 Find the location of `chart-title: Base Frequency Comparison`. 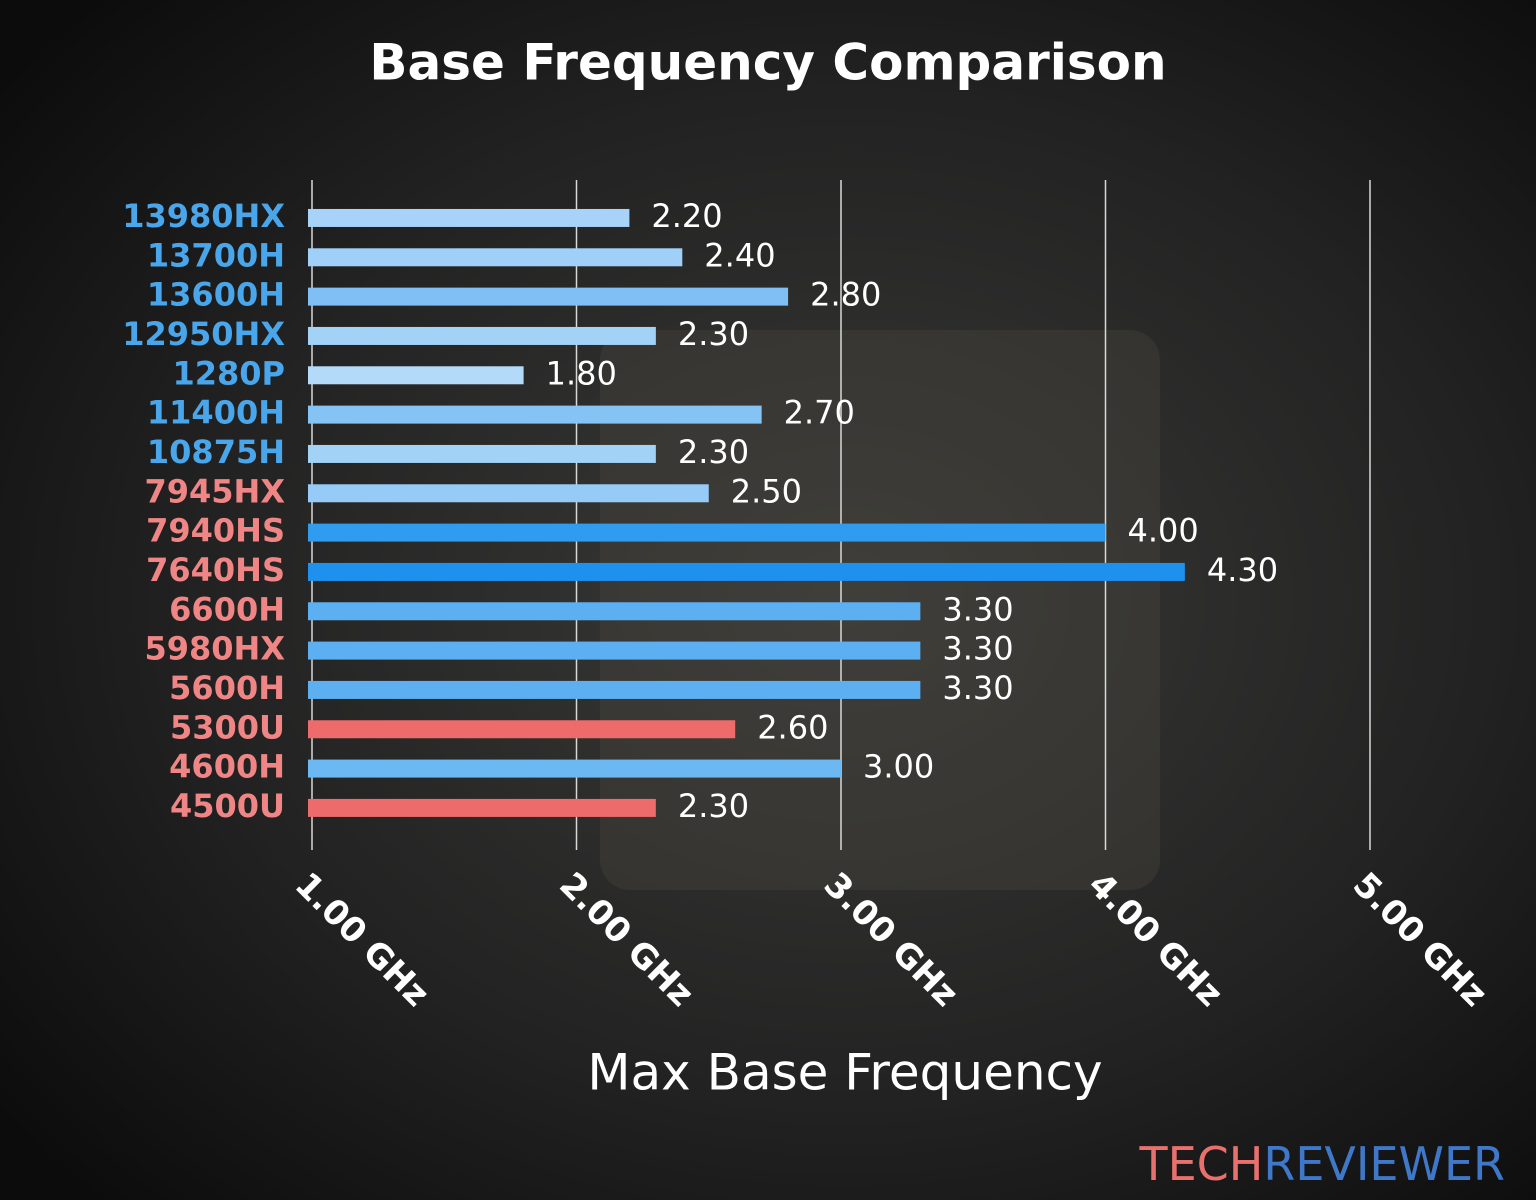

chart-title: Base Frequency Comparison is located at coordinates (767, 63).